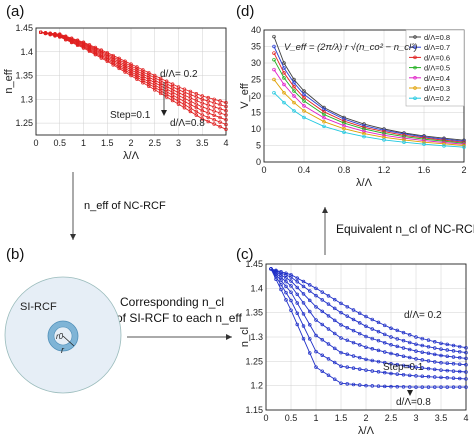 The height and width of the screenshot is (440, 474). I want to click on fiber-r-label: r, so click(63, 350).